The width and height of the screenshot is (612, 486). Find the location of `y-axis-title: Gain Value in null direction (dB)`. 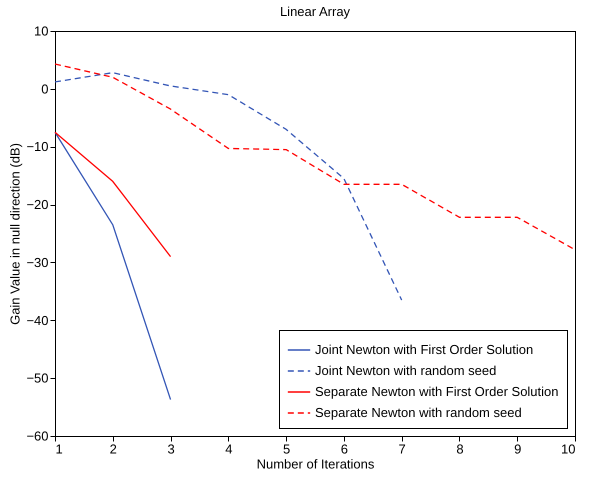

y-axis-title: Gain Value in null direction (dB) is located at coordinates (14, 234).